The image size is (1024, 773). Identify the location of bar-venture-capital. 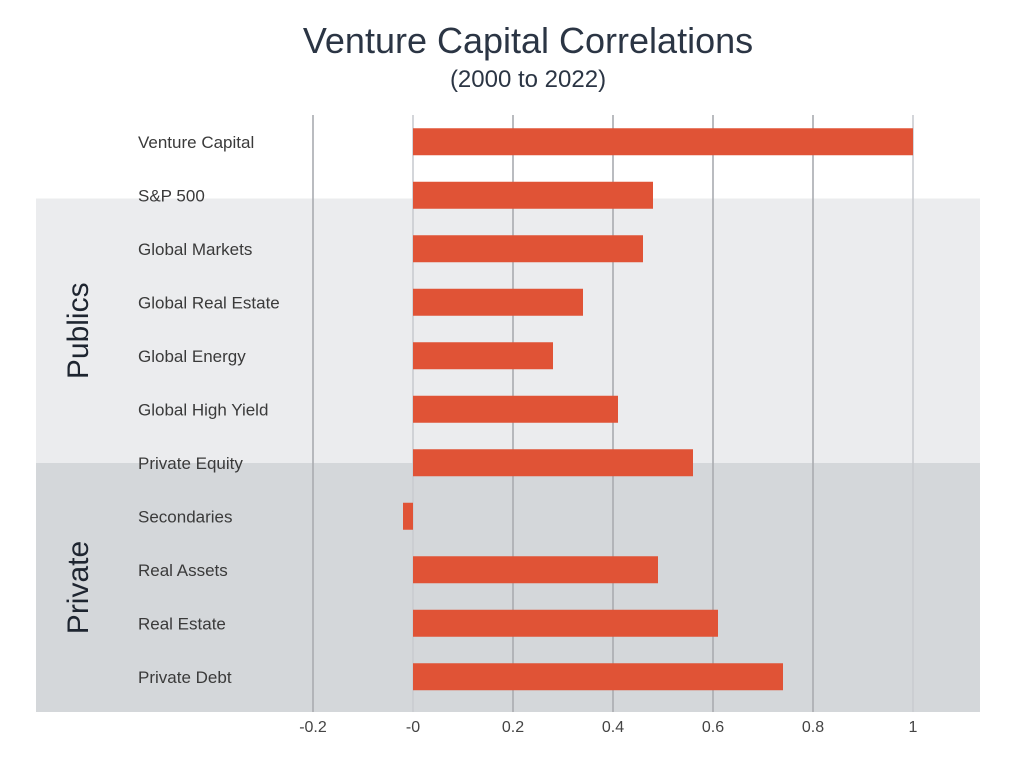
(663, 142).